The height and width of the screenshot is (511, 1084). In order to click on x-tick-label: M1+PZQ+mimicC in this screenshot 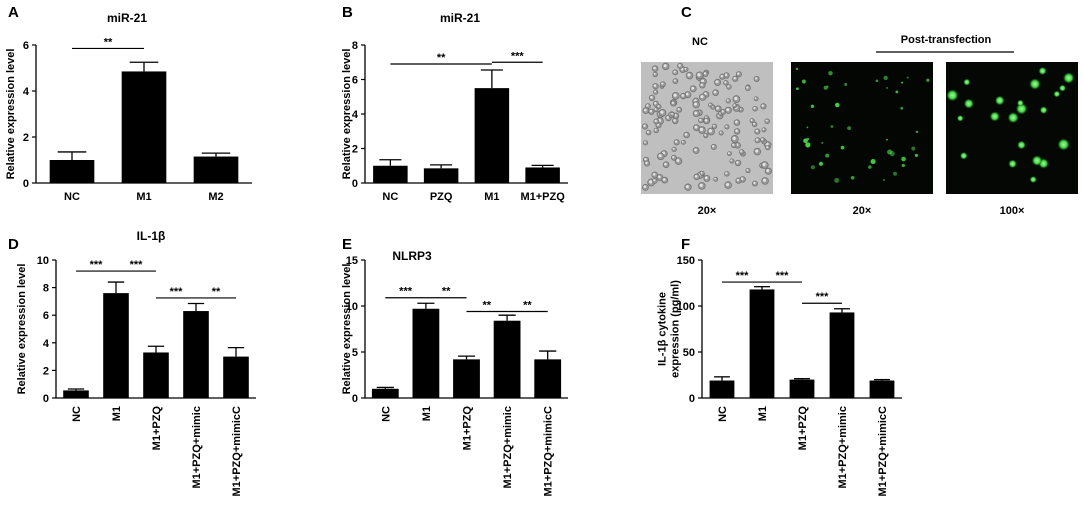, I will do `click(549, 451)`.